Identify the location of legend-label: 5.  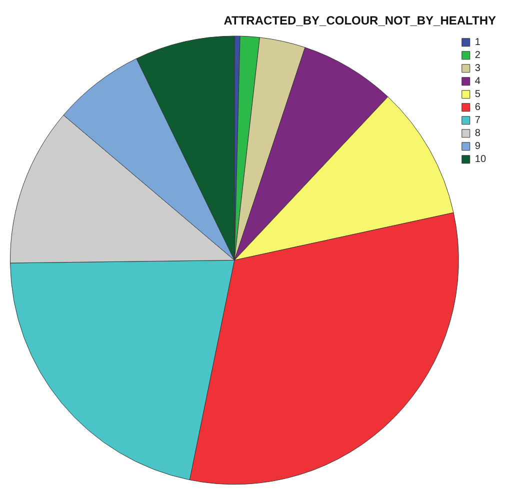
(477, 94).